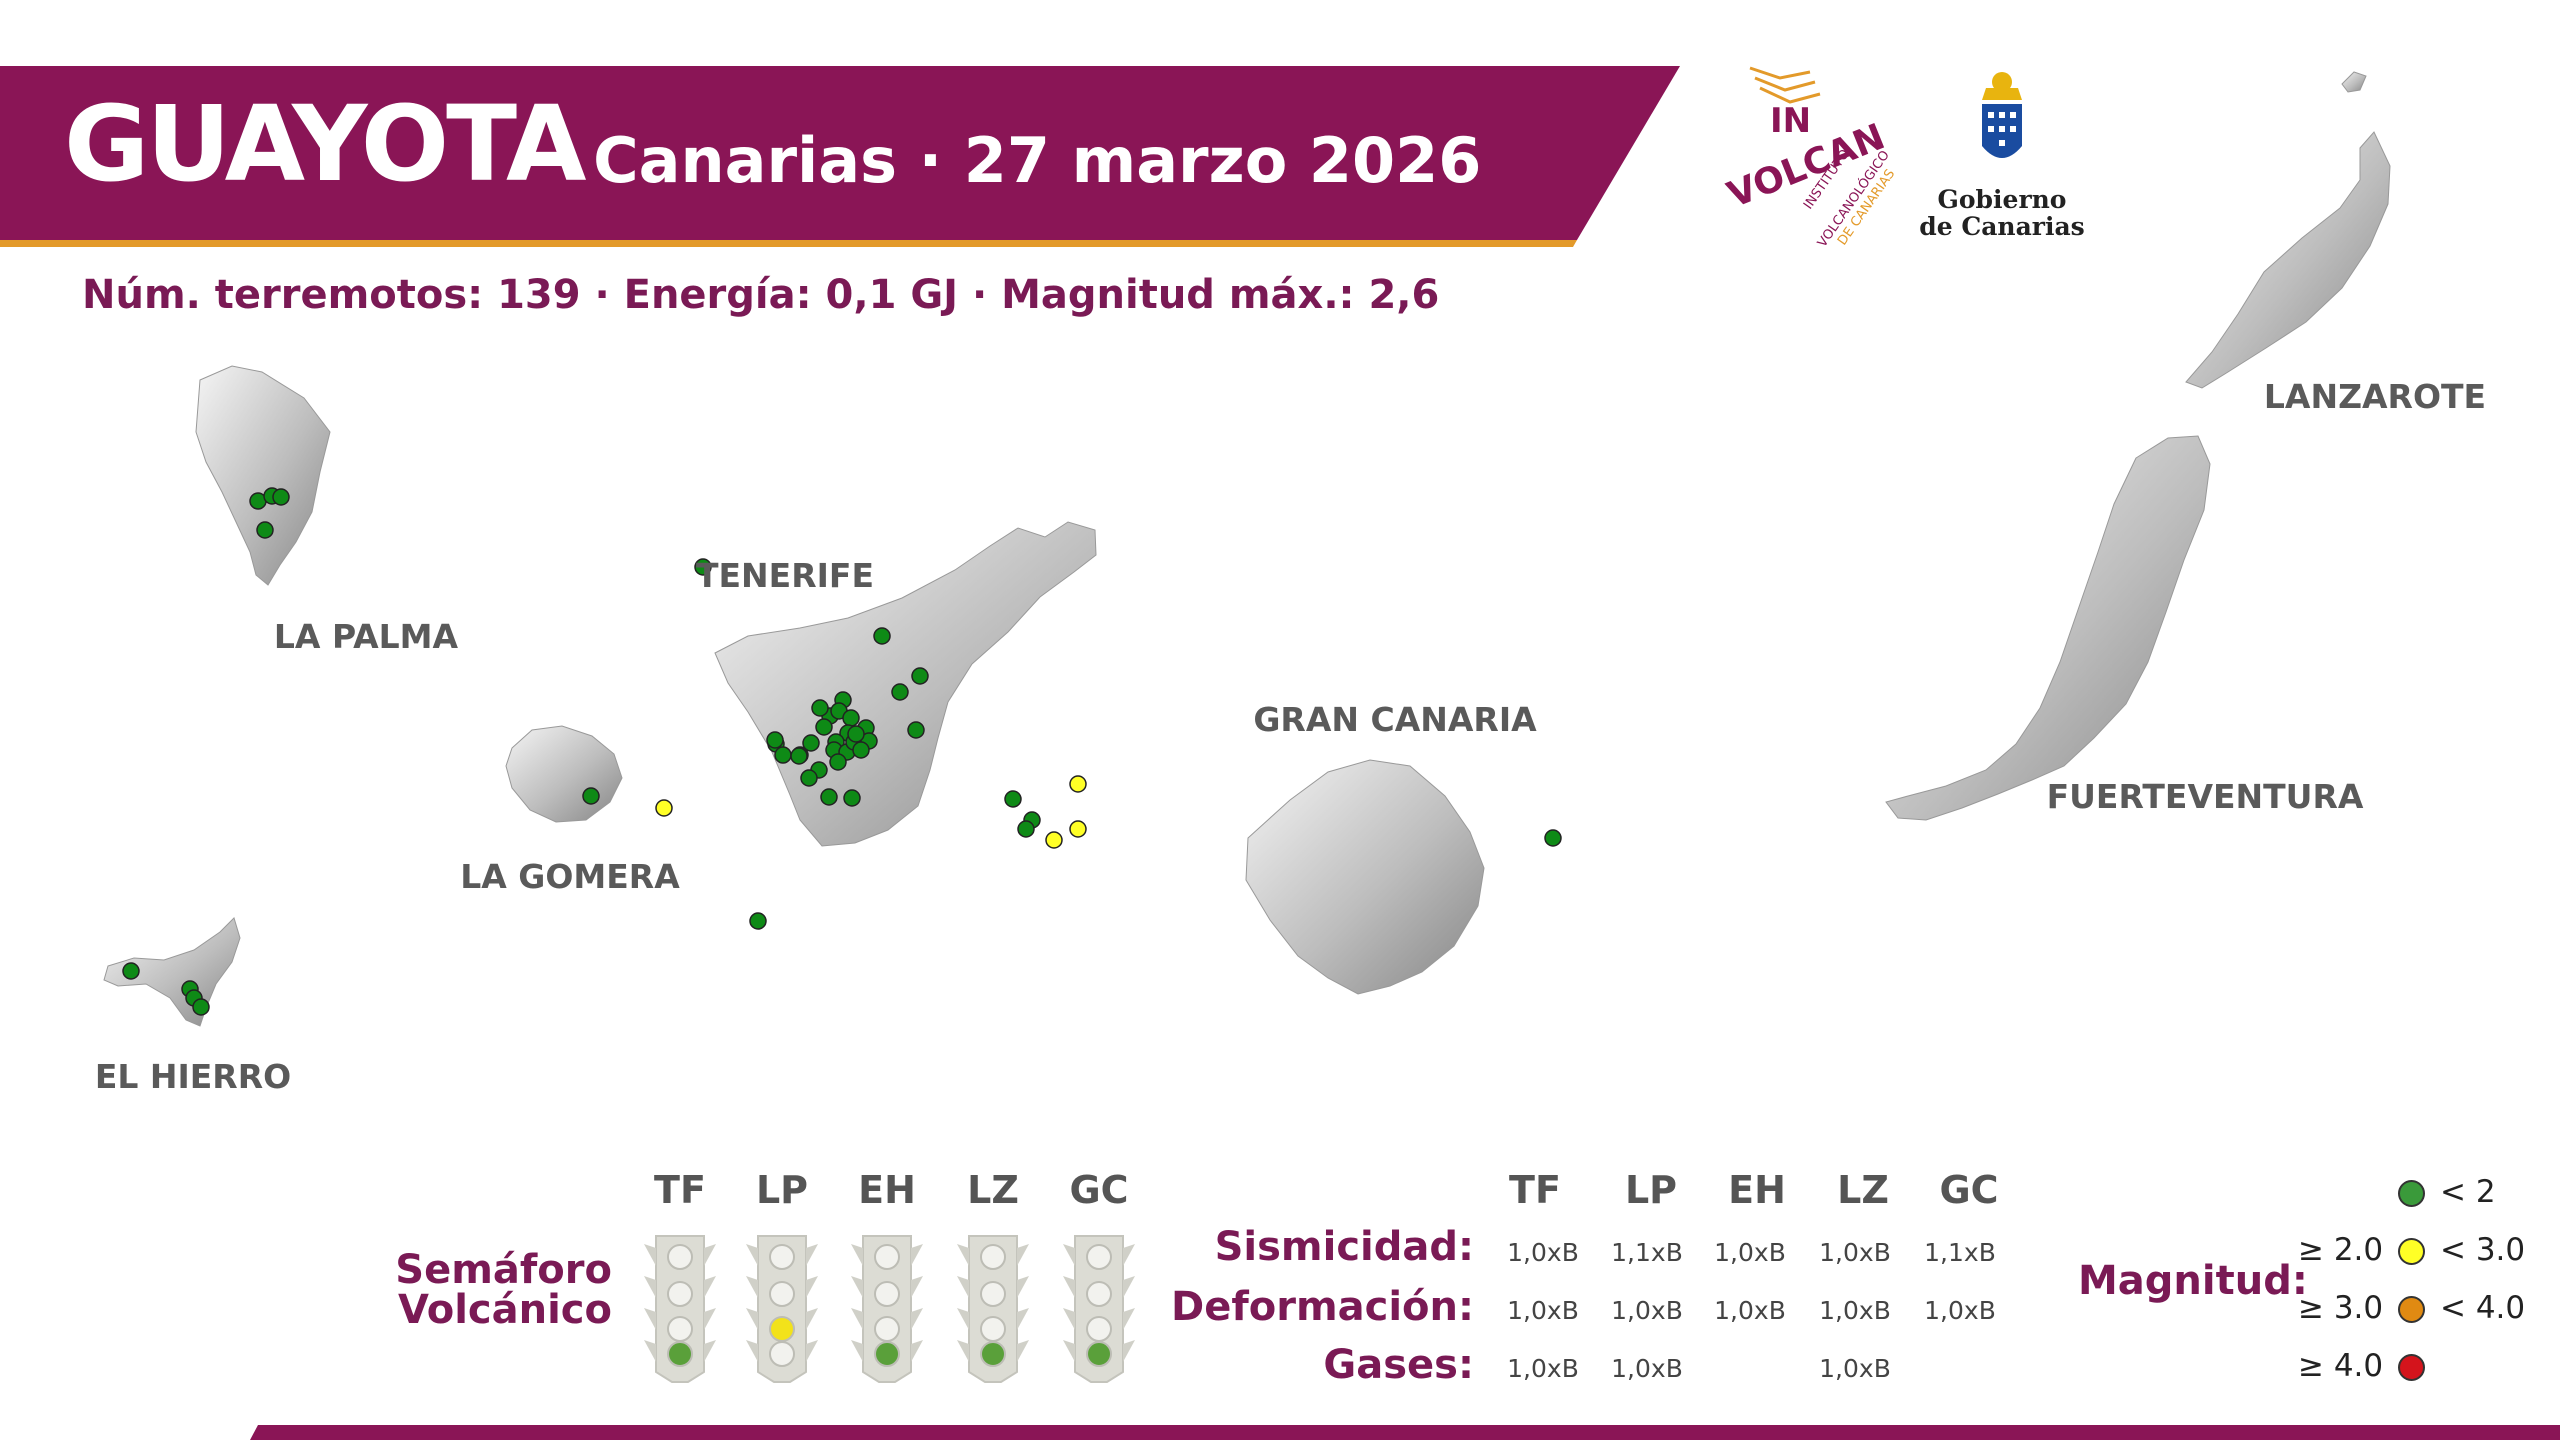 This screenshot has height=1440, width=2560. What do you see at coordinates (2048, 628) in the screenshot?
I see `island-fuerteventura` at bounding box center [2048, 628].